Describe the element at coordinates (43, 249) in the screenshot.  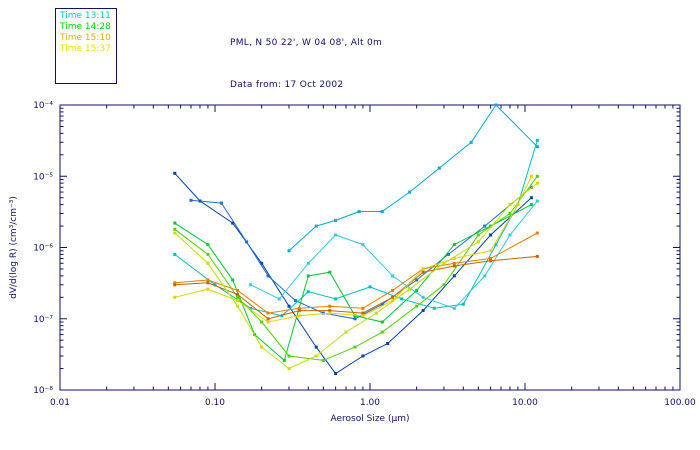
I see `y-tick-label: 10⁻⁶` at that location.